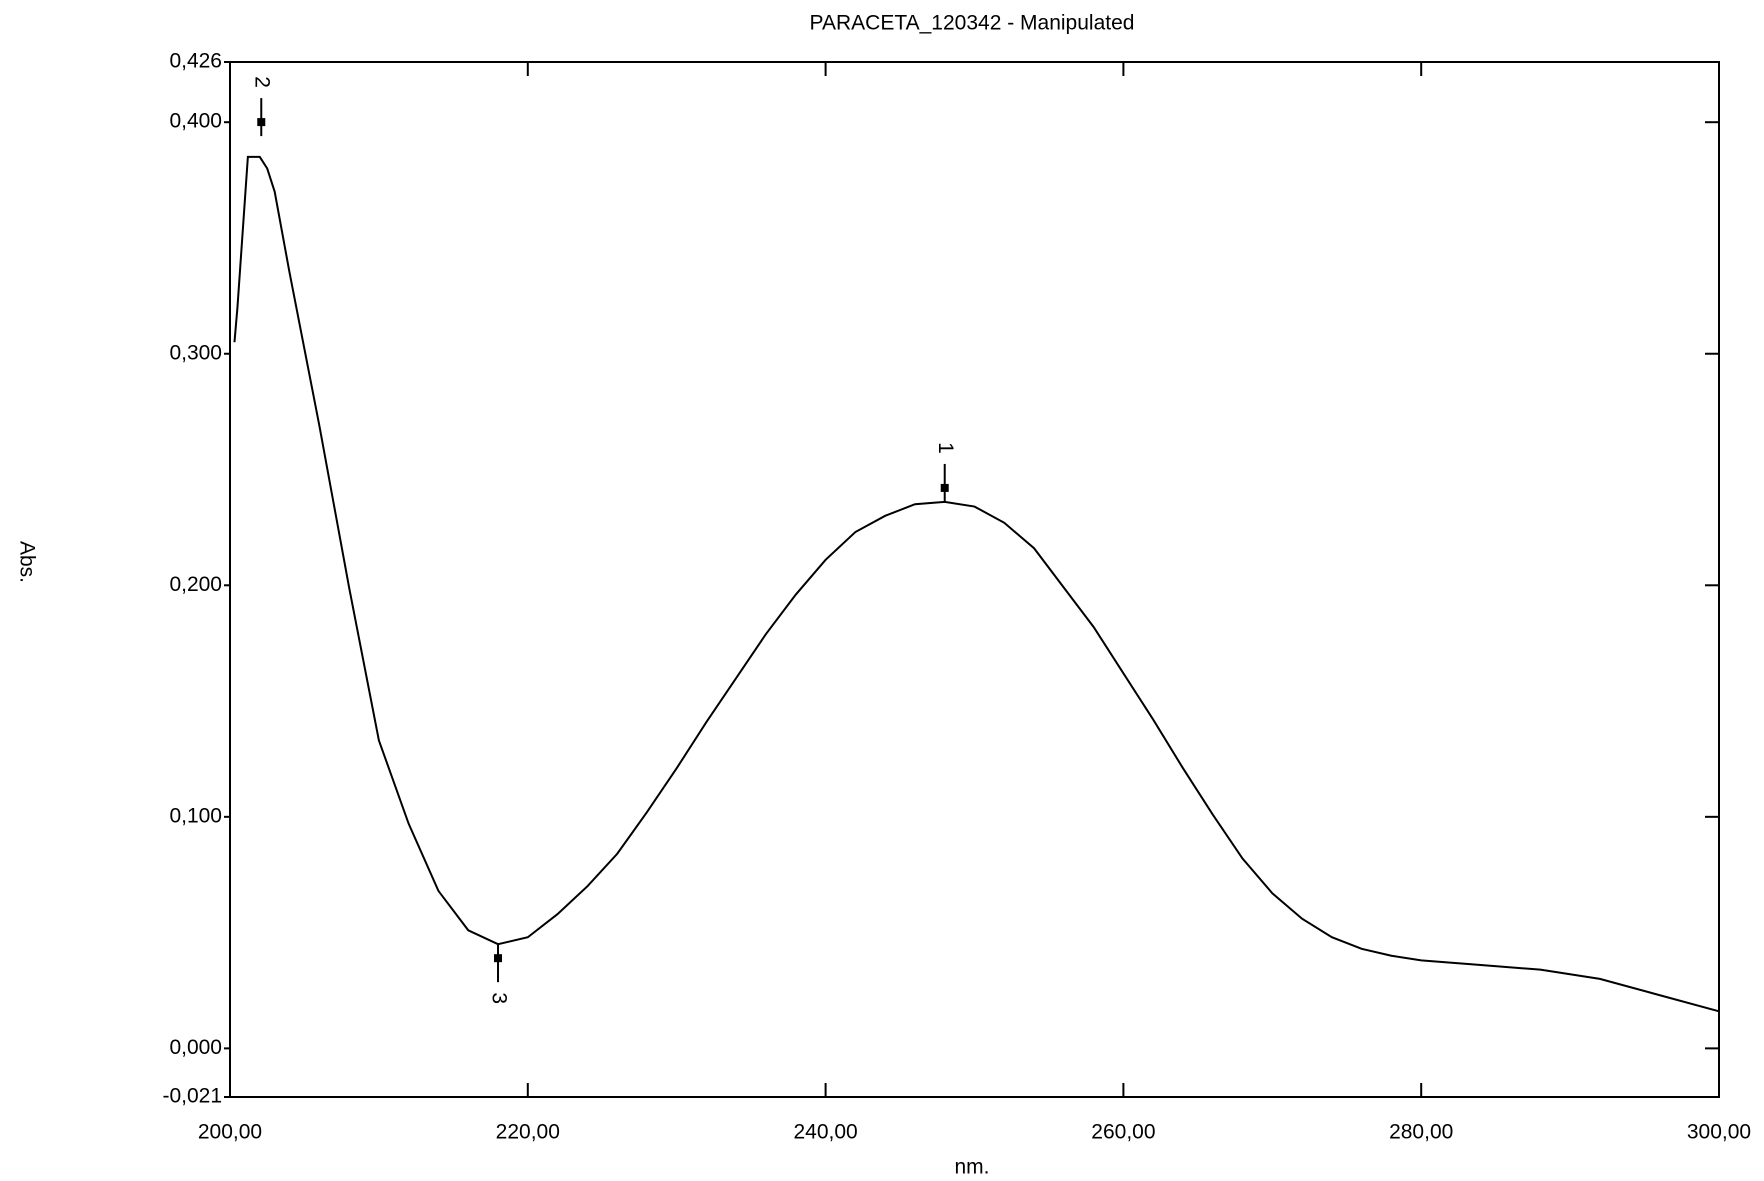 The height and width of the screenshot is (1181, 1764). I want to click on y-tick-label: 0,300, so click(195, 352).